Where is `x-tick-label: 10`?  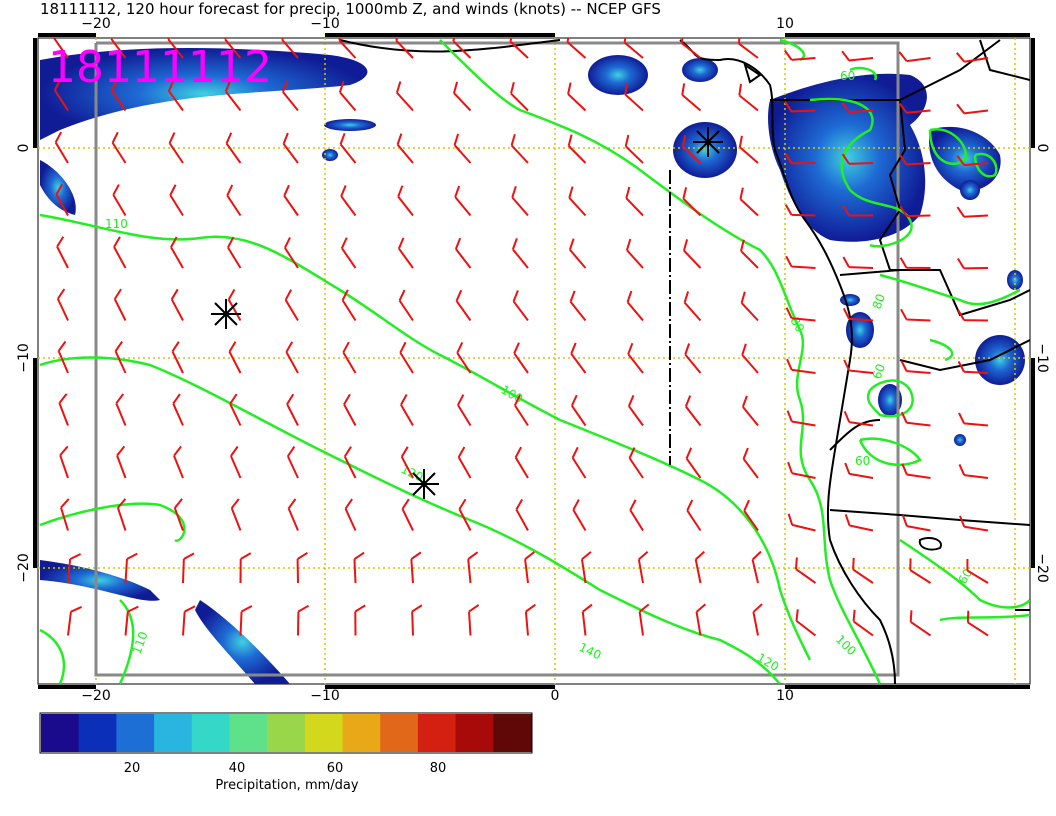
x-tick-label: 10 is located at coordinates (785, 24).